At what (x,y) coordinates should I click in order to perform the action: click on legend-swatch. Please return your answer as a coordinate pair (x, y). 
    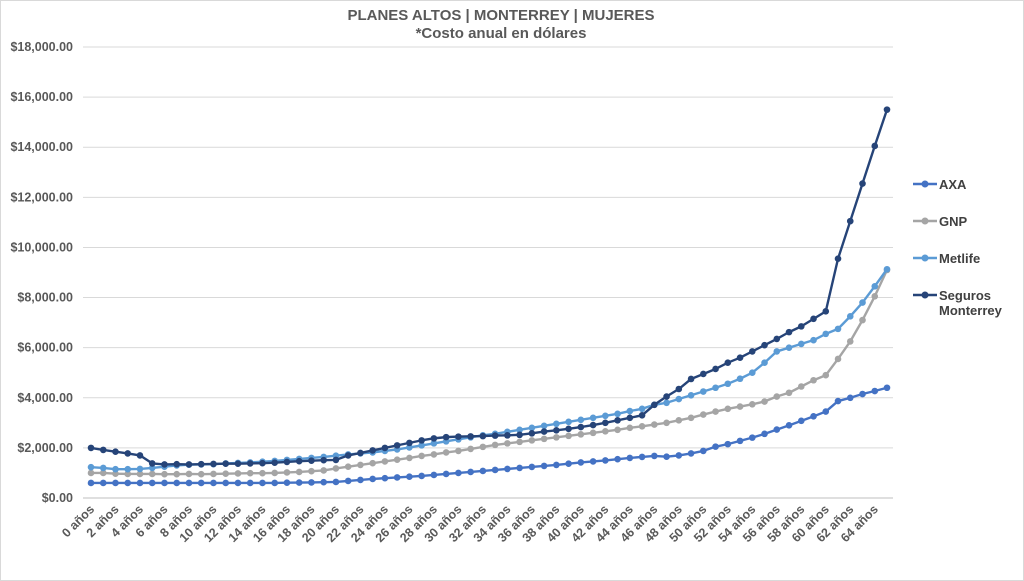
    Looking at the image, I should click on (925, 258).